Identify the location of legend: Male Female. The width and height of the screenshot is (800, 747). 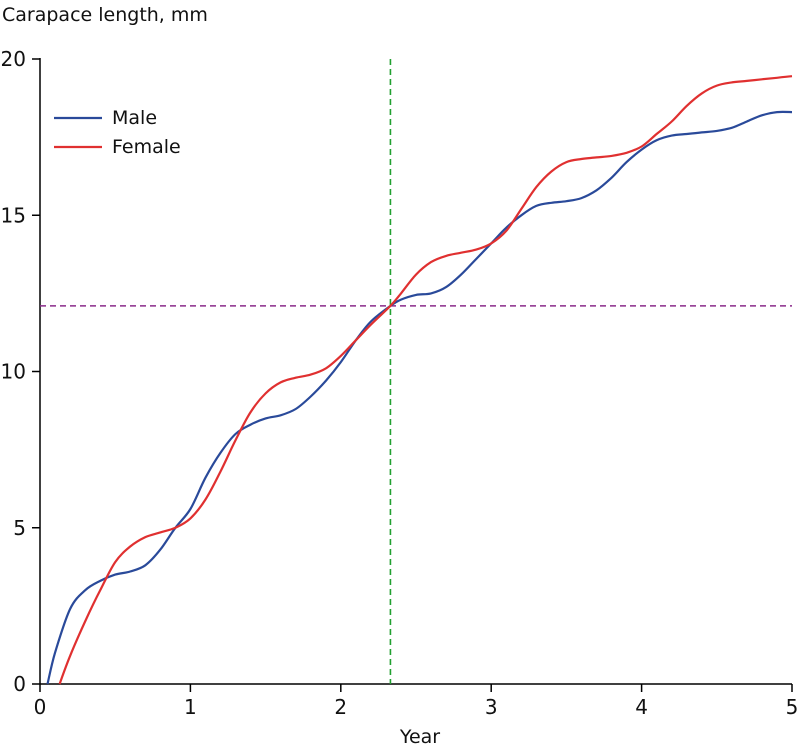
(117, 132).